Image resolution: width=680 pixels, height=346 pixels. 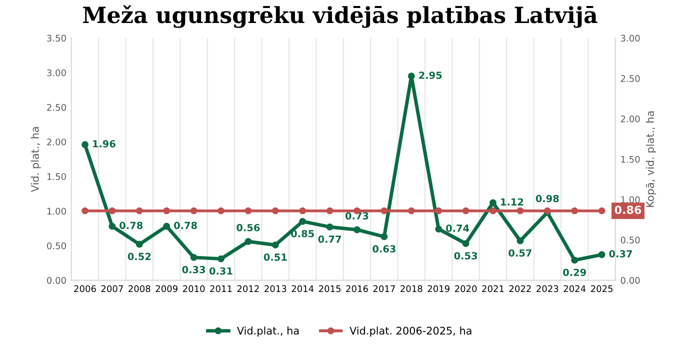 What do you see at coordinates (574, 272) in the screenshot?
I see `data-label: 0.29` at bounding box center [574, 272].